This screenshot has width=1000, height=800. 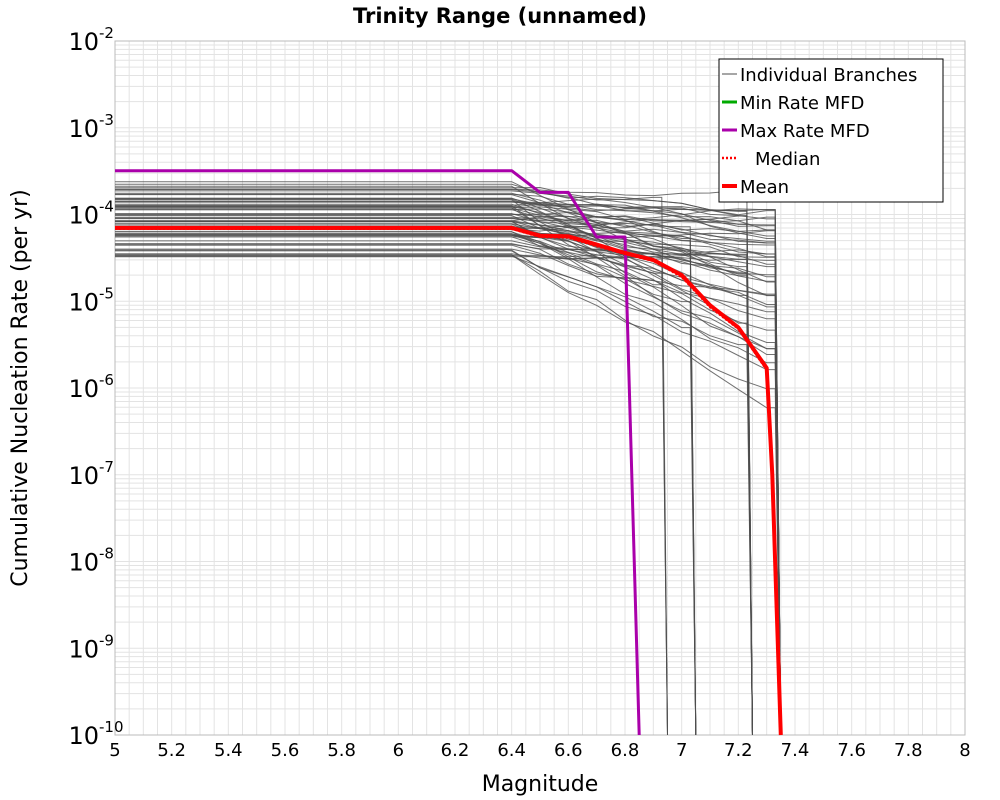 I want to click on x-tick-label: 7, so click(x=681, y=750).